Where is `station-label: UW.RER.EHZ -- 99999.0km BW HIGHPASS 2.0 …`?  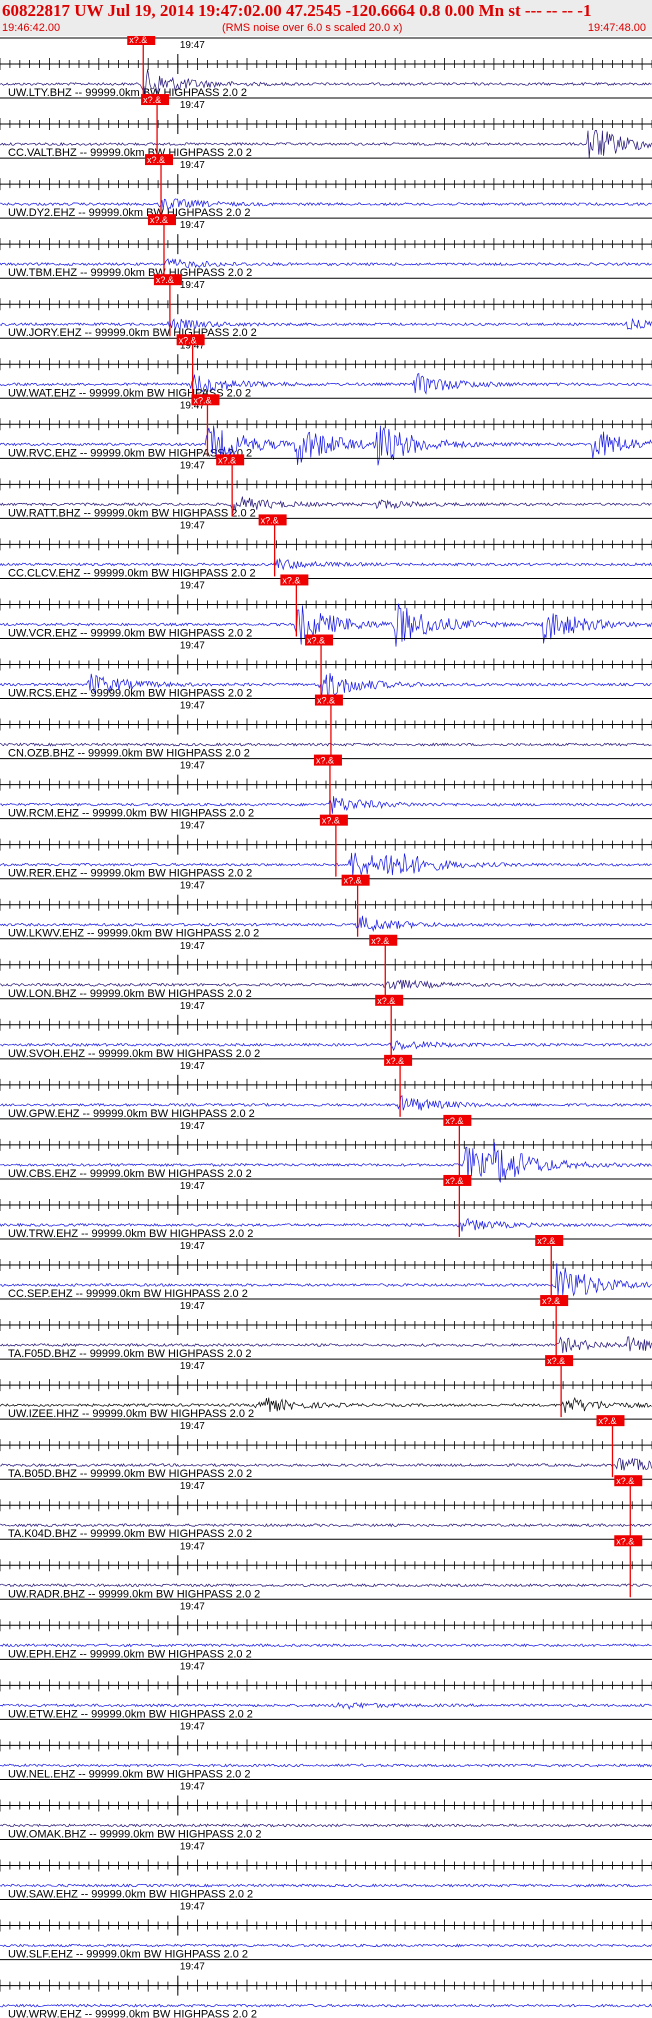 station-label: UW.RER.EHZ -- 99999.0km BW HIGHPASS 2.0 … is located at coordinates (130, 874).